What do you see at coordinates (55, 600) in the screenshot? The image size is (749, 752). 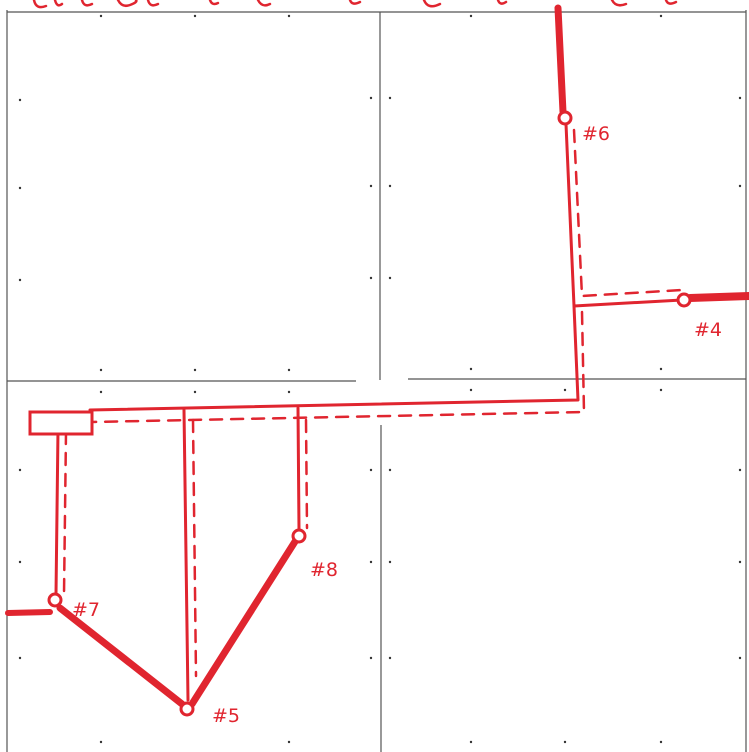 I see `node-7-marker` at bounding box center [55, 600].